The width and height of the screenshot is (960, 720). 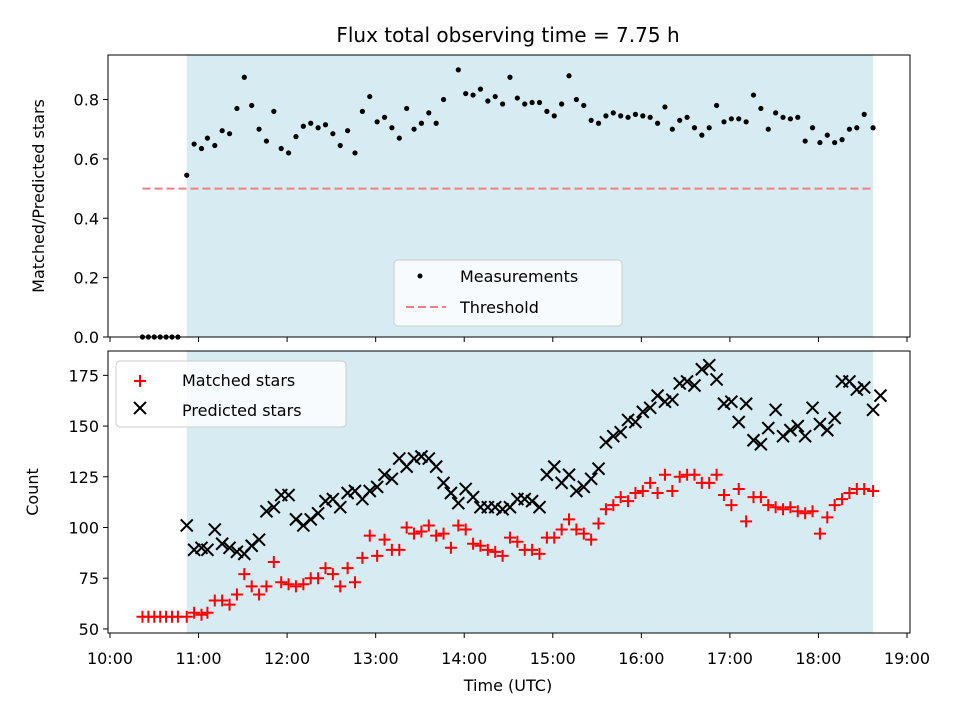 What do you see at coordinates (464, 658) in the screenshot?
I see `bottom-xtick-label: 14:00` at bounding box center [464, 658].